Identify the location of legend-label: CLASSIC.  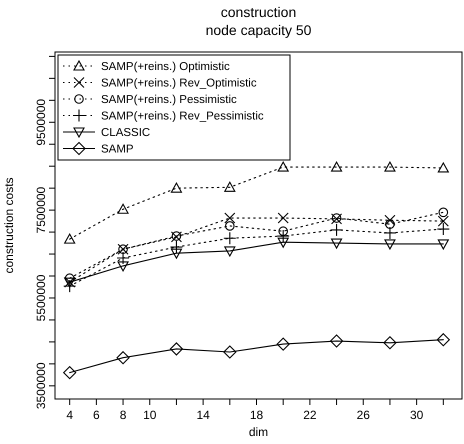
(125, 133).